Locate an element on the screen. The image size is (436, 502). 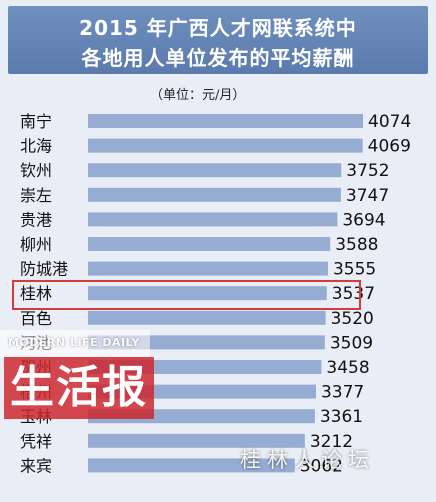
value-label: 3752 is located at coordinates (367, 171).